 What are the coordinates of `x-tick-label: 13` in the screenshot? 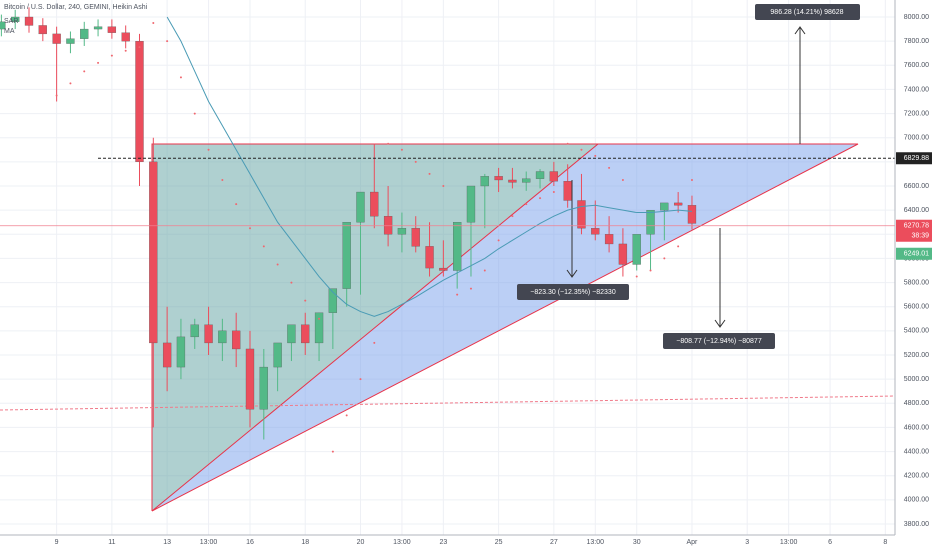 It's located at (167, 542).